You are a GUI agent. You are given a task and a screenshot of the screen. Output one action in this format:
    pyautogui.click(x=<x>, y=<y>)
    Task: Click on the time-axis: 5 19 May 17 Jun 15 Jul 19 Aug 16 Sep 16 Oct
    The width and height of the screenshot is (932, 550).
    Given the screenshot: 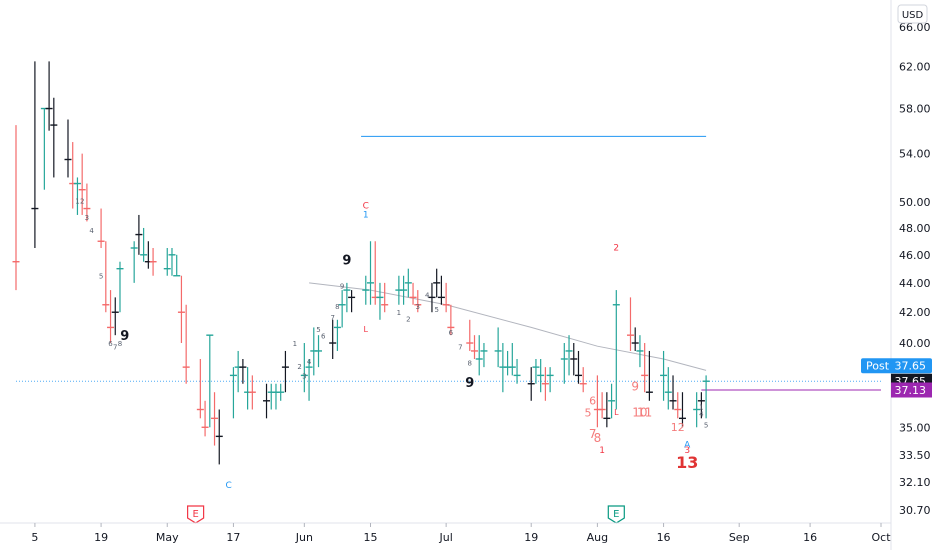 What is the action you would take?
    pyautogui.click(x=461, y=533)
    